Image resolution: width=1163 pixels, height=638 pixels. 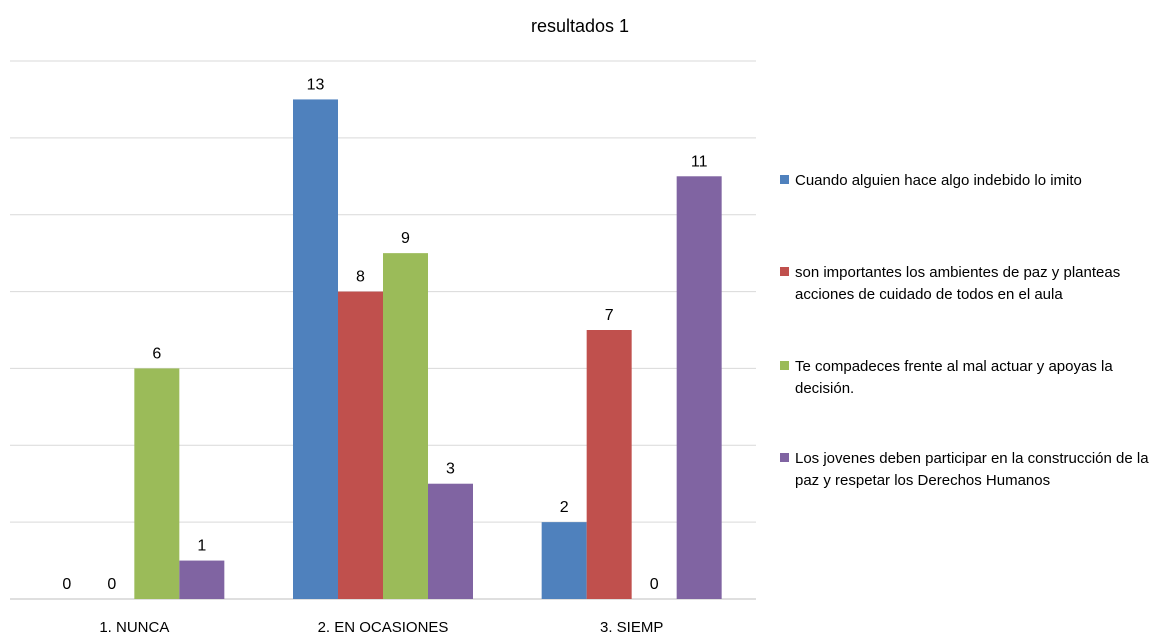 I want to click on data-label-series-2-3: 7, so click(x=609, y=315).